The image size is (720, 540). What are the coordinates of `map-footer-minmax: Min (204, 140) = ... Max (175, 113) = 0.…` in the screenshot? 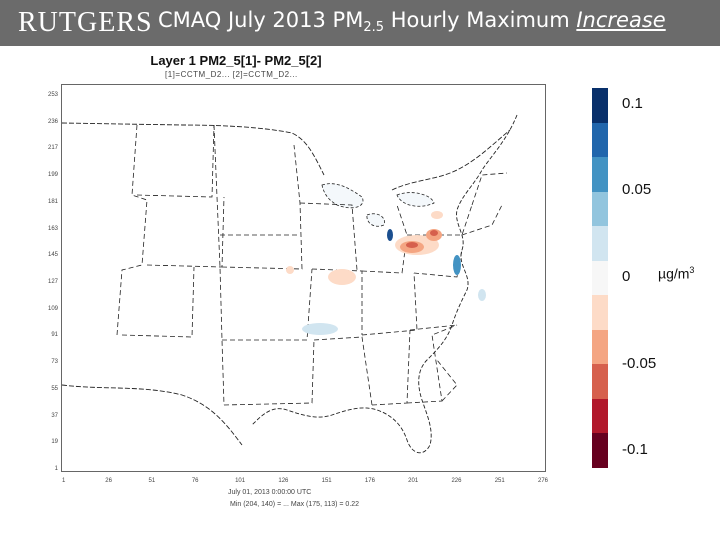 It's located at (295, 504).